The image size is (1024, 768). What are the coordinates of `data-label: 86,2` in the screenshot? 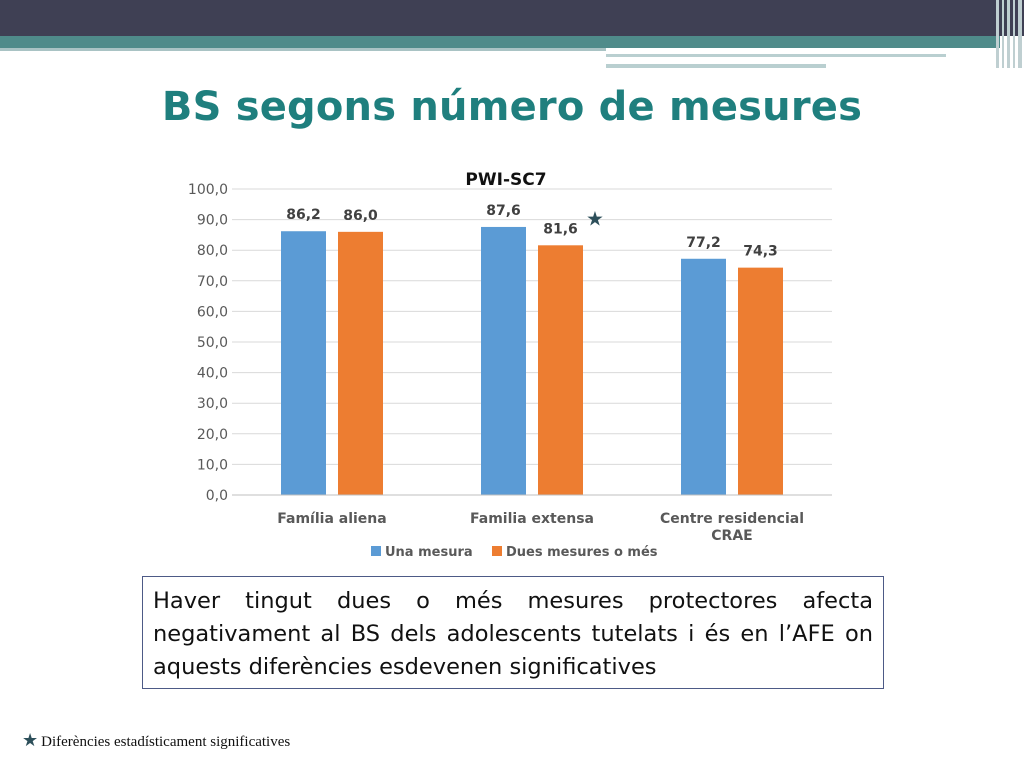 It's located at (303, 215).